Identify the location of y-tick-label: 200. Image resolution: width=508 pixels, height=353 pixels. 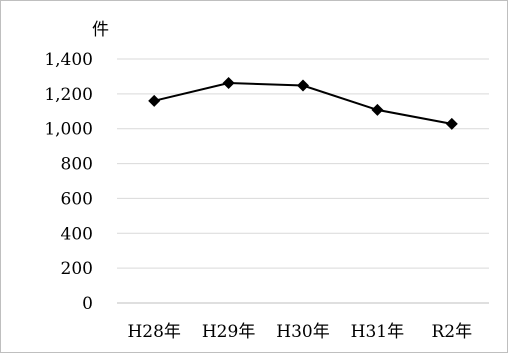
(77, 269).